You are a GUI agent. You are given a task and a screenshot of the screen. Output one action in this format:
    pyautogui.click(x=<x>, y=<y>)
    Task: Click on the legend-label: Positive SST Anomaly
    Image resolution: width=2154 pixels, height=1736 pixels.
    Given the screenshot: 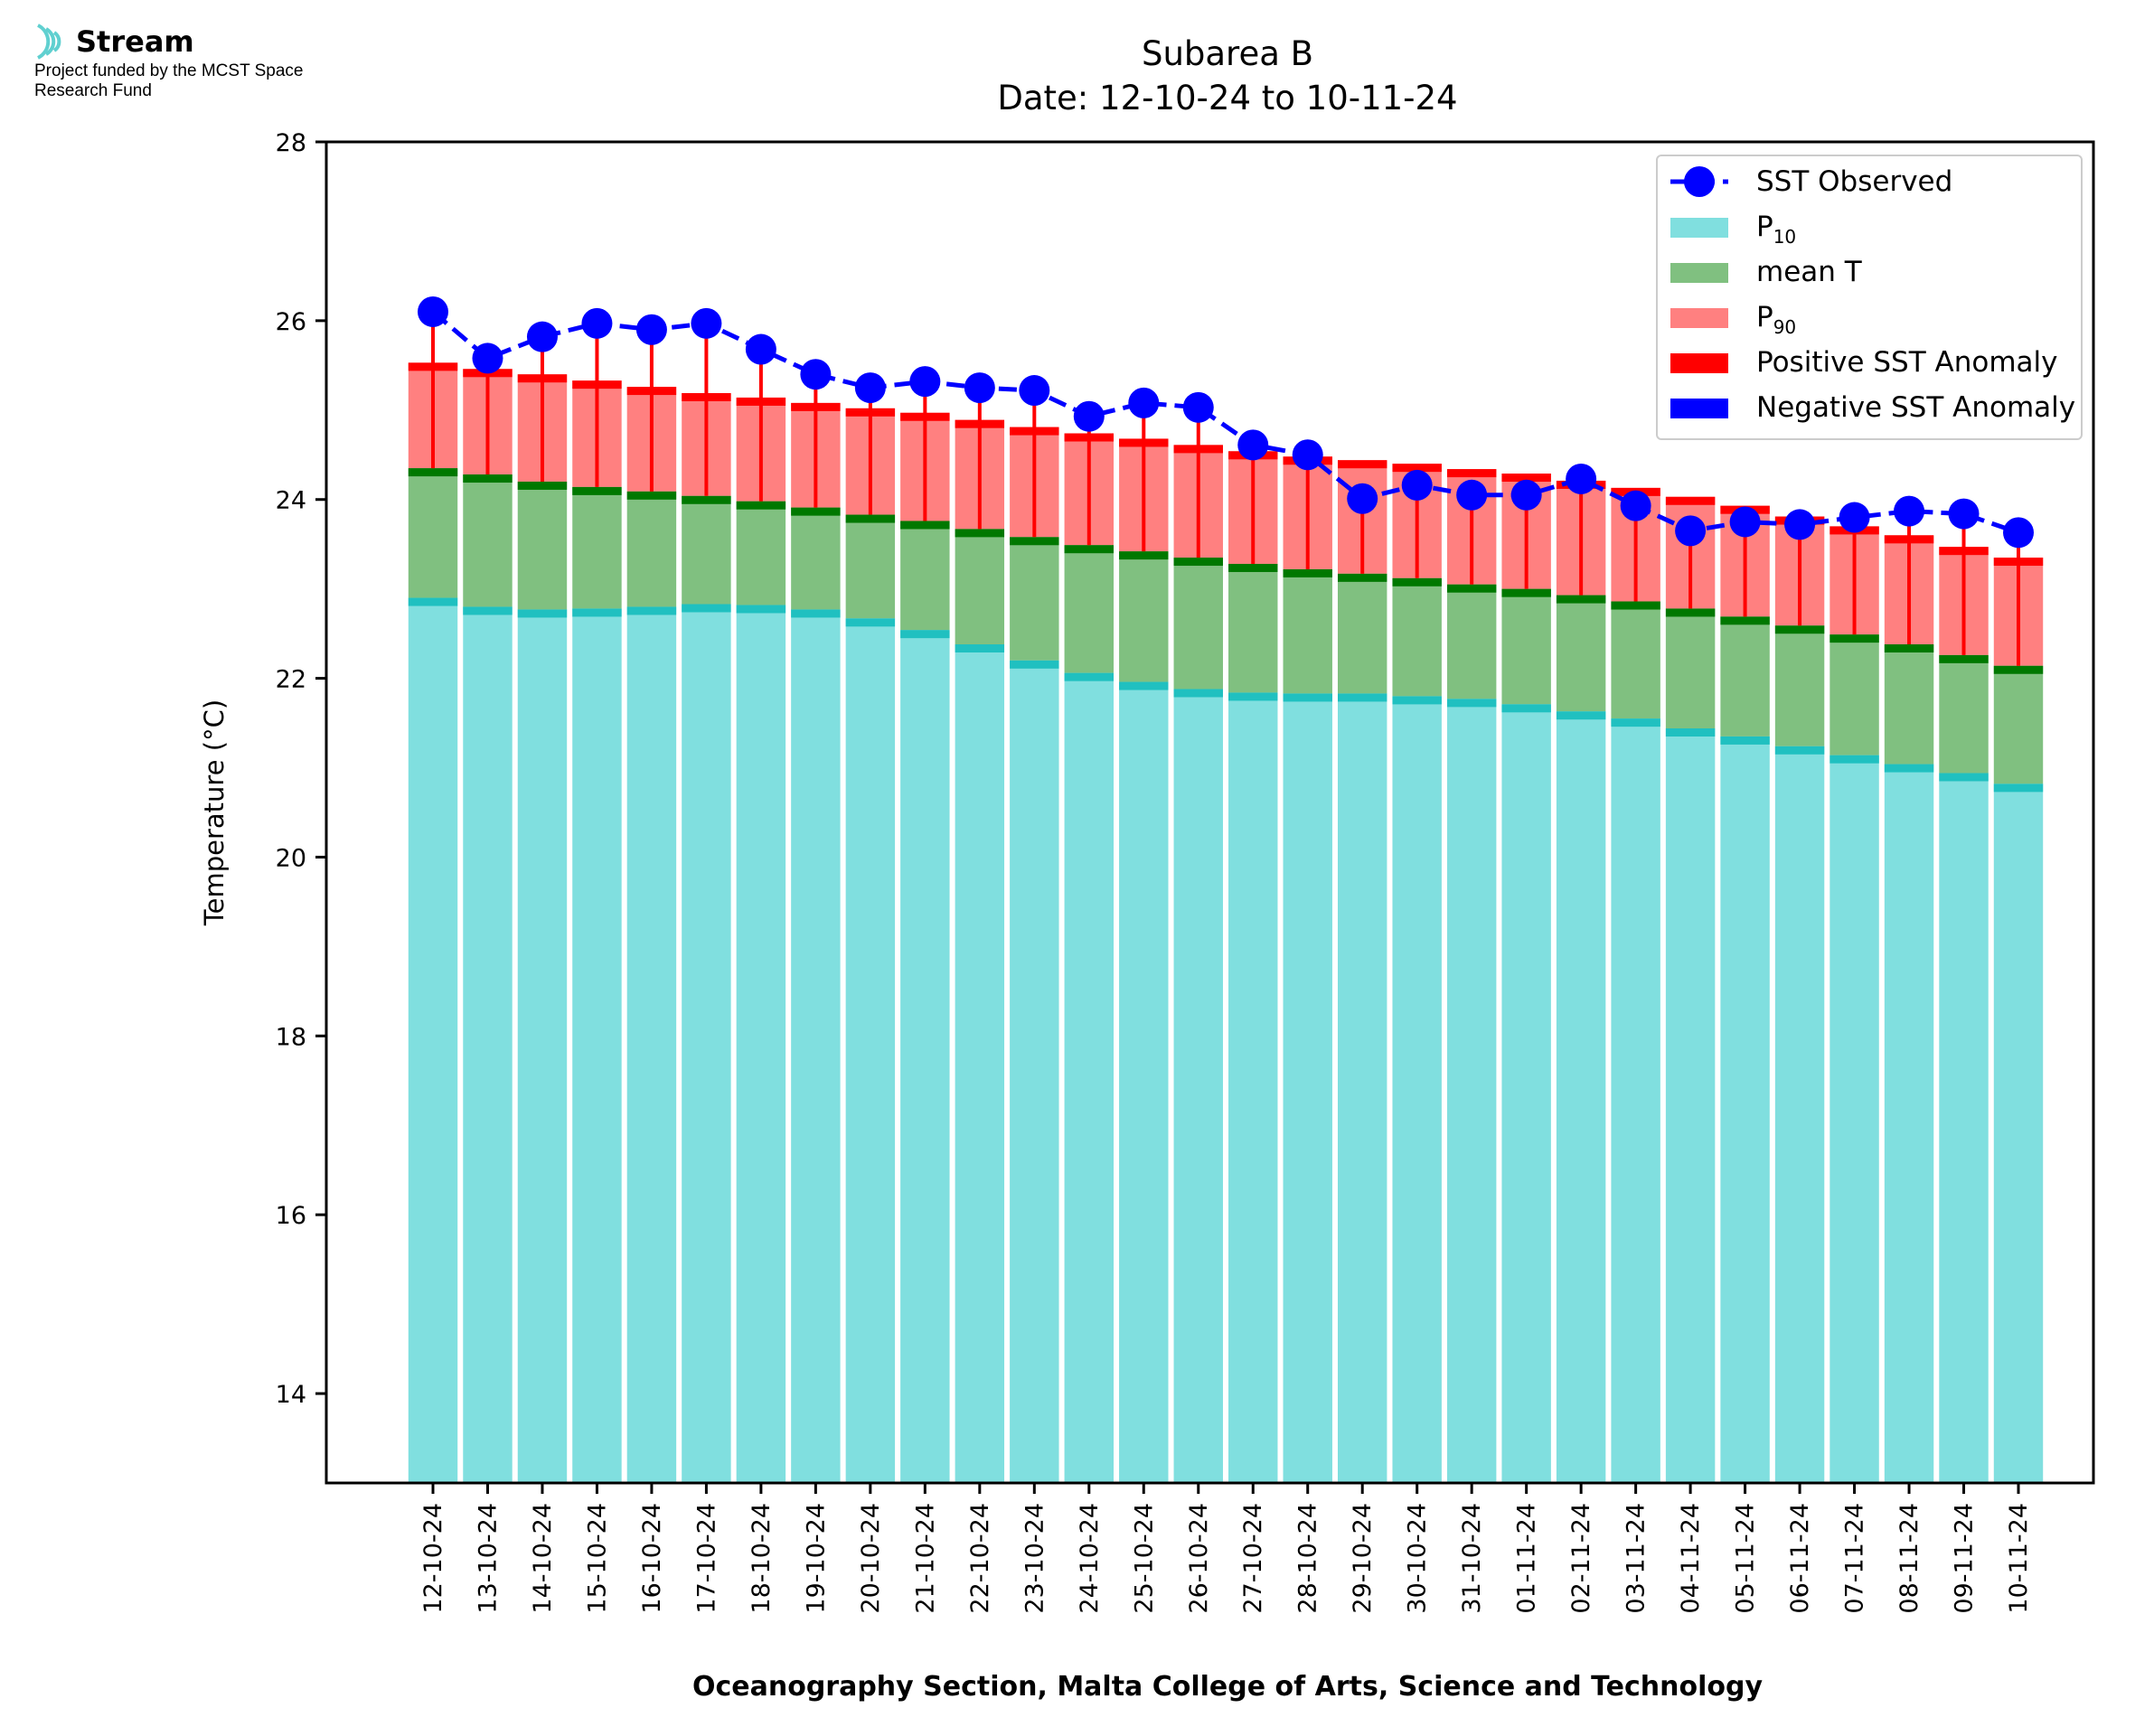 What is the action you would take?
    pyautogui.click(x=1907, y=362)
    